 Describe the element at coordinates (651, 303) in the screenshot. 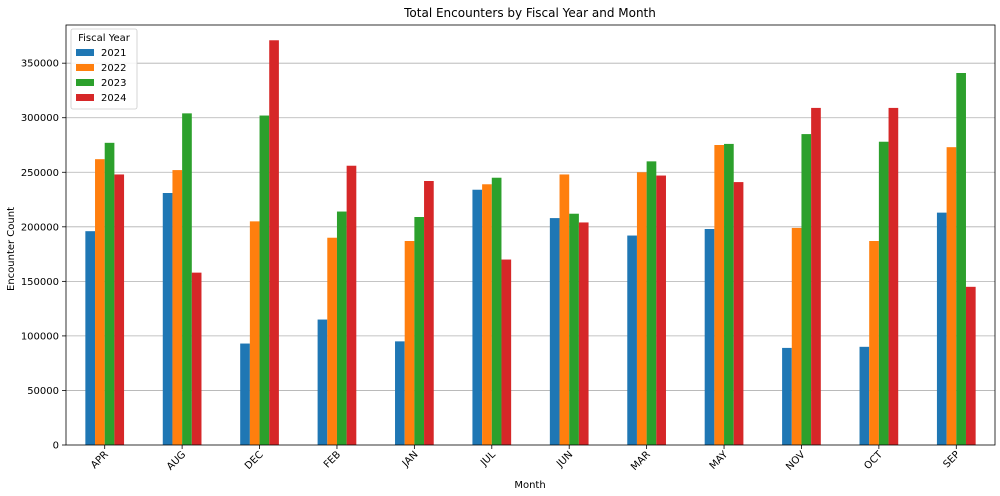

I see `bar-2023-mar` at that location.